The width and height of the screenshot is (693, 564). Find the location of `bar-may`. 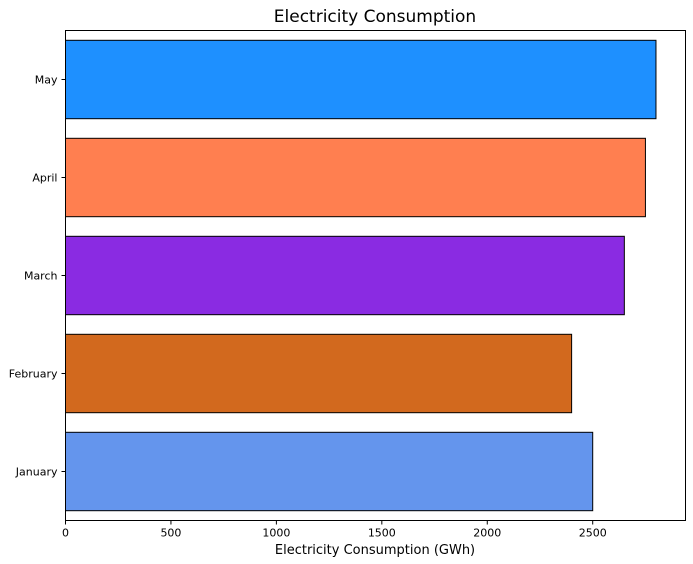

bar-may is located at coordinates (361, 79).